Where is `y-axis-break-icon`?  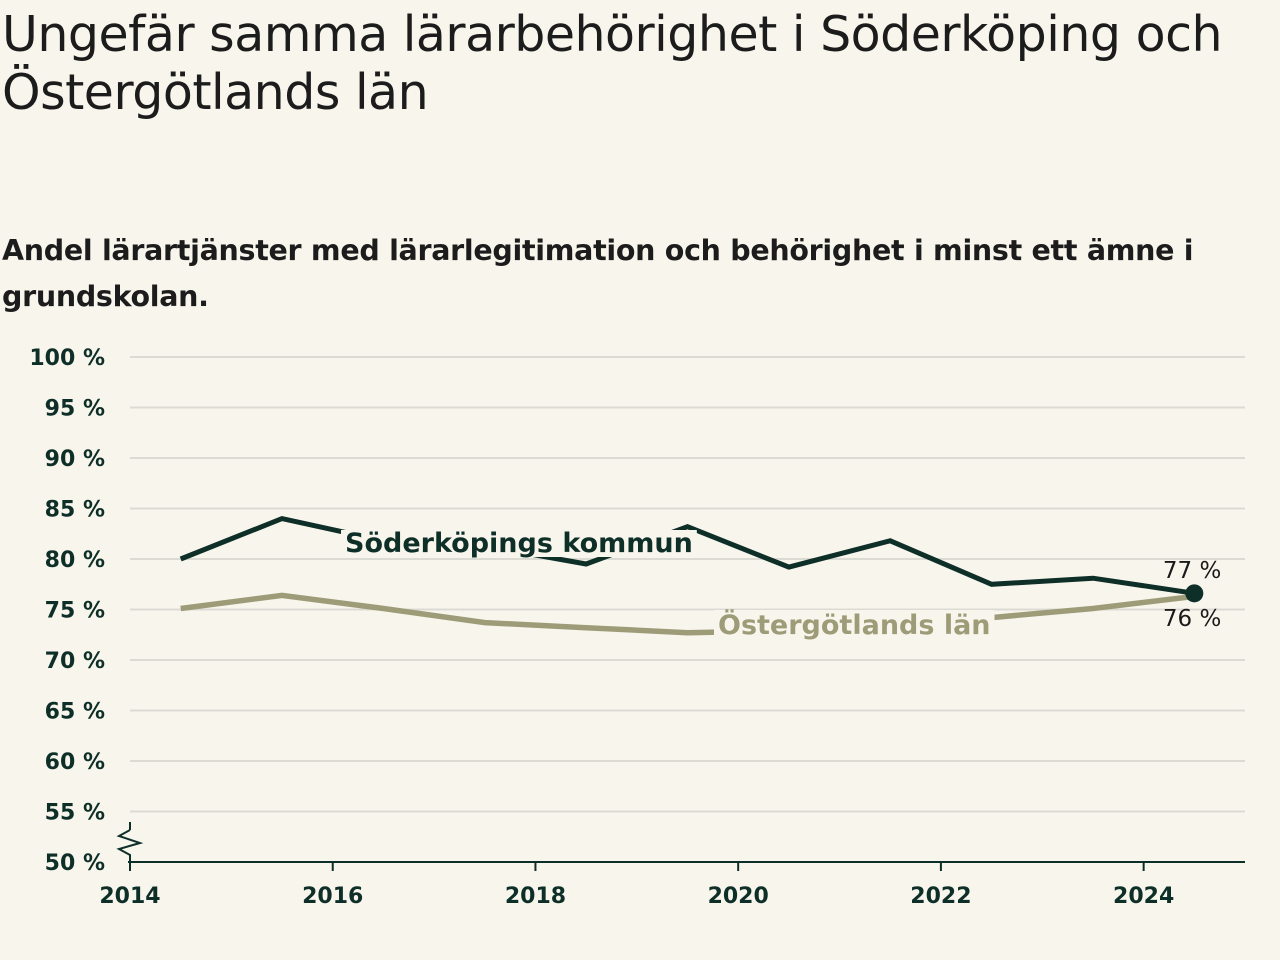
y-axis-break-icon is located at coordinates (130, 845).